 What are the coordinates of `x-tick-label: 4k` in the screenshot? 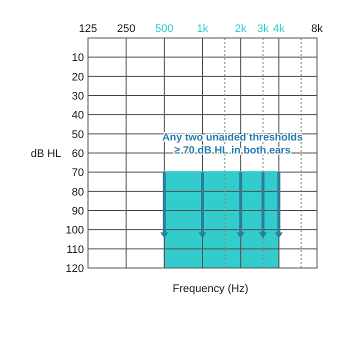 It's located at (279, 29).